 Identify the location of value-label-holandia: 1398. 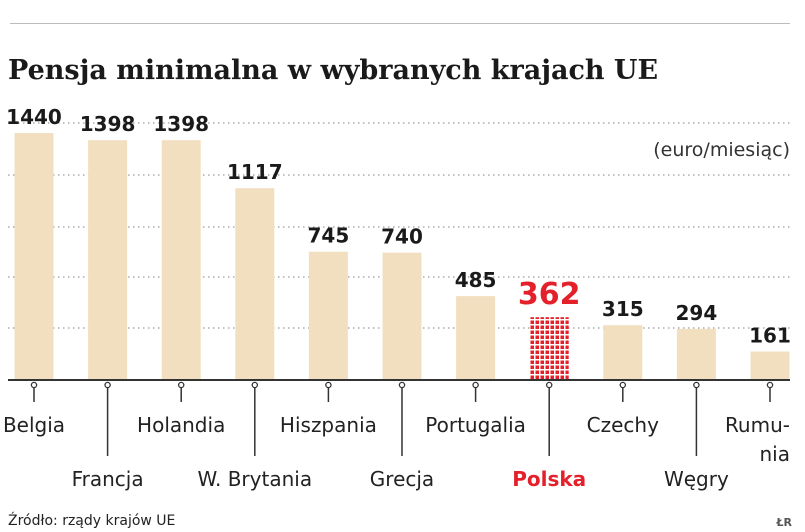
(181, 124).